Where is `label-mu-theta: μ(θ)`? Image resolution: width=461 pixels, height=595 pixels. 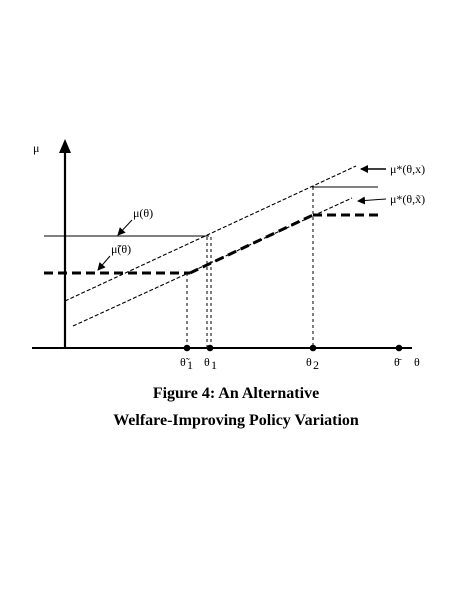
label-mu-theta: μ(θ) is located at coordinates (143, 213).